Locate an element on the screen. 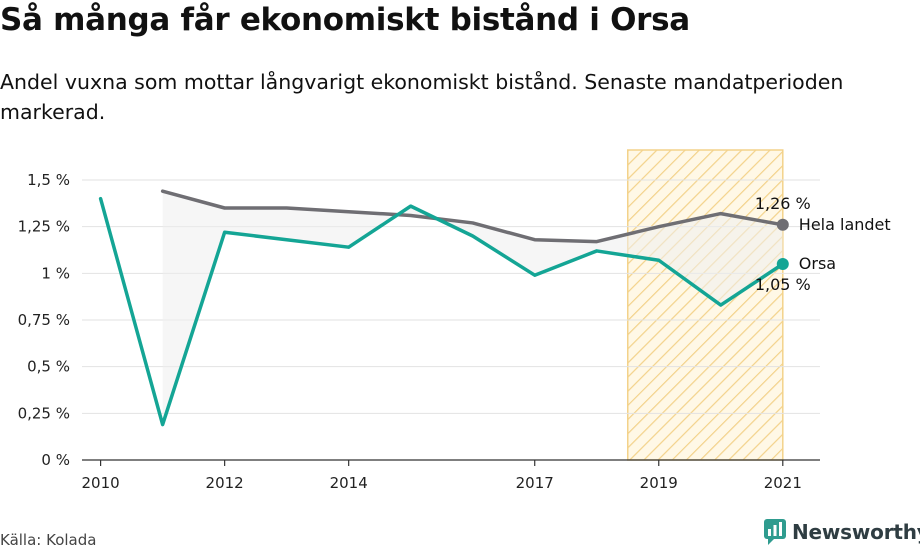 The width and height of the screenshot is (920, 552). newsworthy-icon is located at coordinates (775, 532).